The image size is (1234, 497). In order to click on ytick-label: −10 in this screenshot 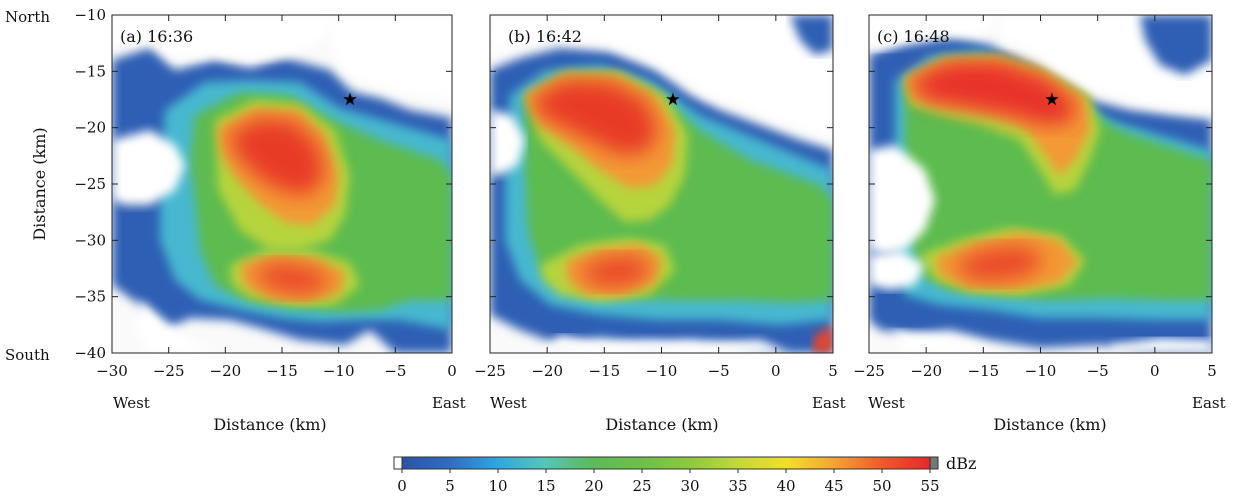, I will do `click(90, 15)`.